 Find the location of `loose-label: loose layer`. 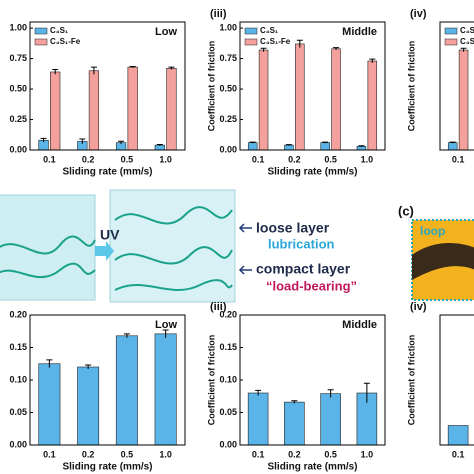

loose-label: loose layer is located at coordinates (293, 228).